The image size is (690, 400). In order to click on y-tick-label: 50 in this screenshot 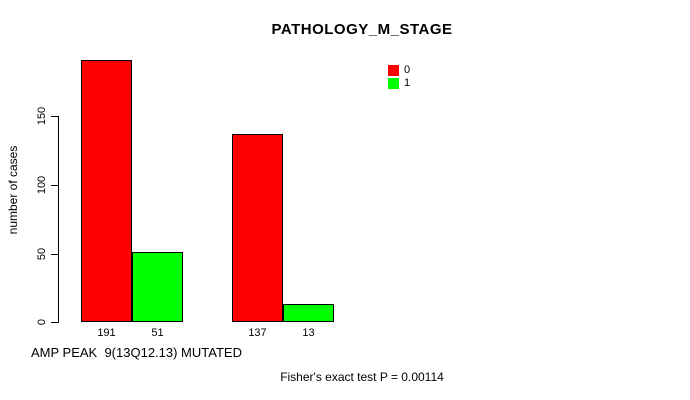, I will do `click(42, 254)`.